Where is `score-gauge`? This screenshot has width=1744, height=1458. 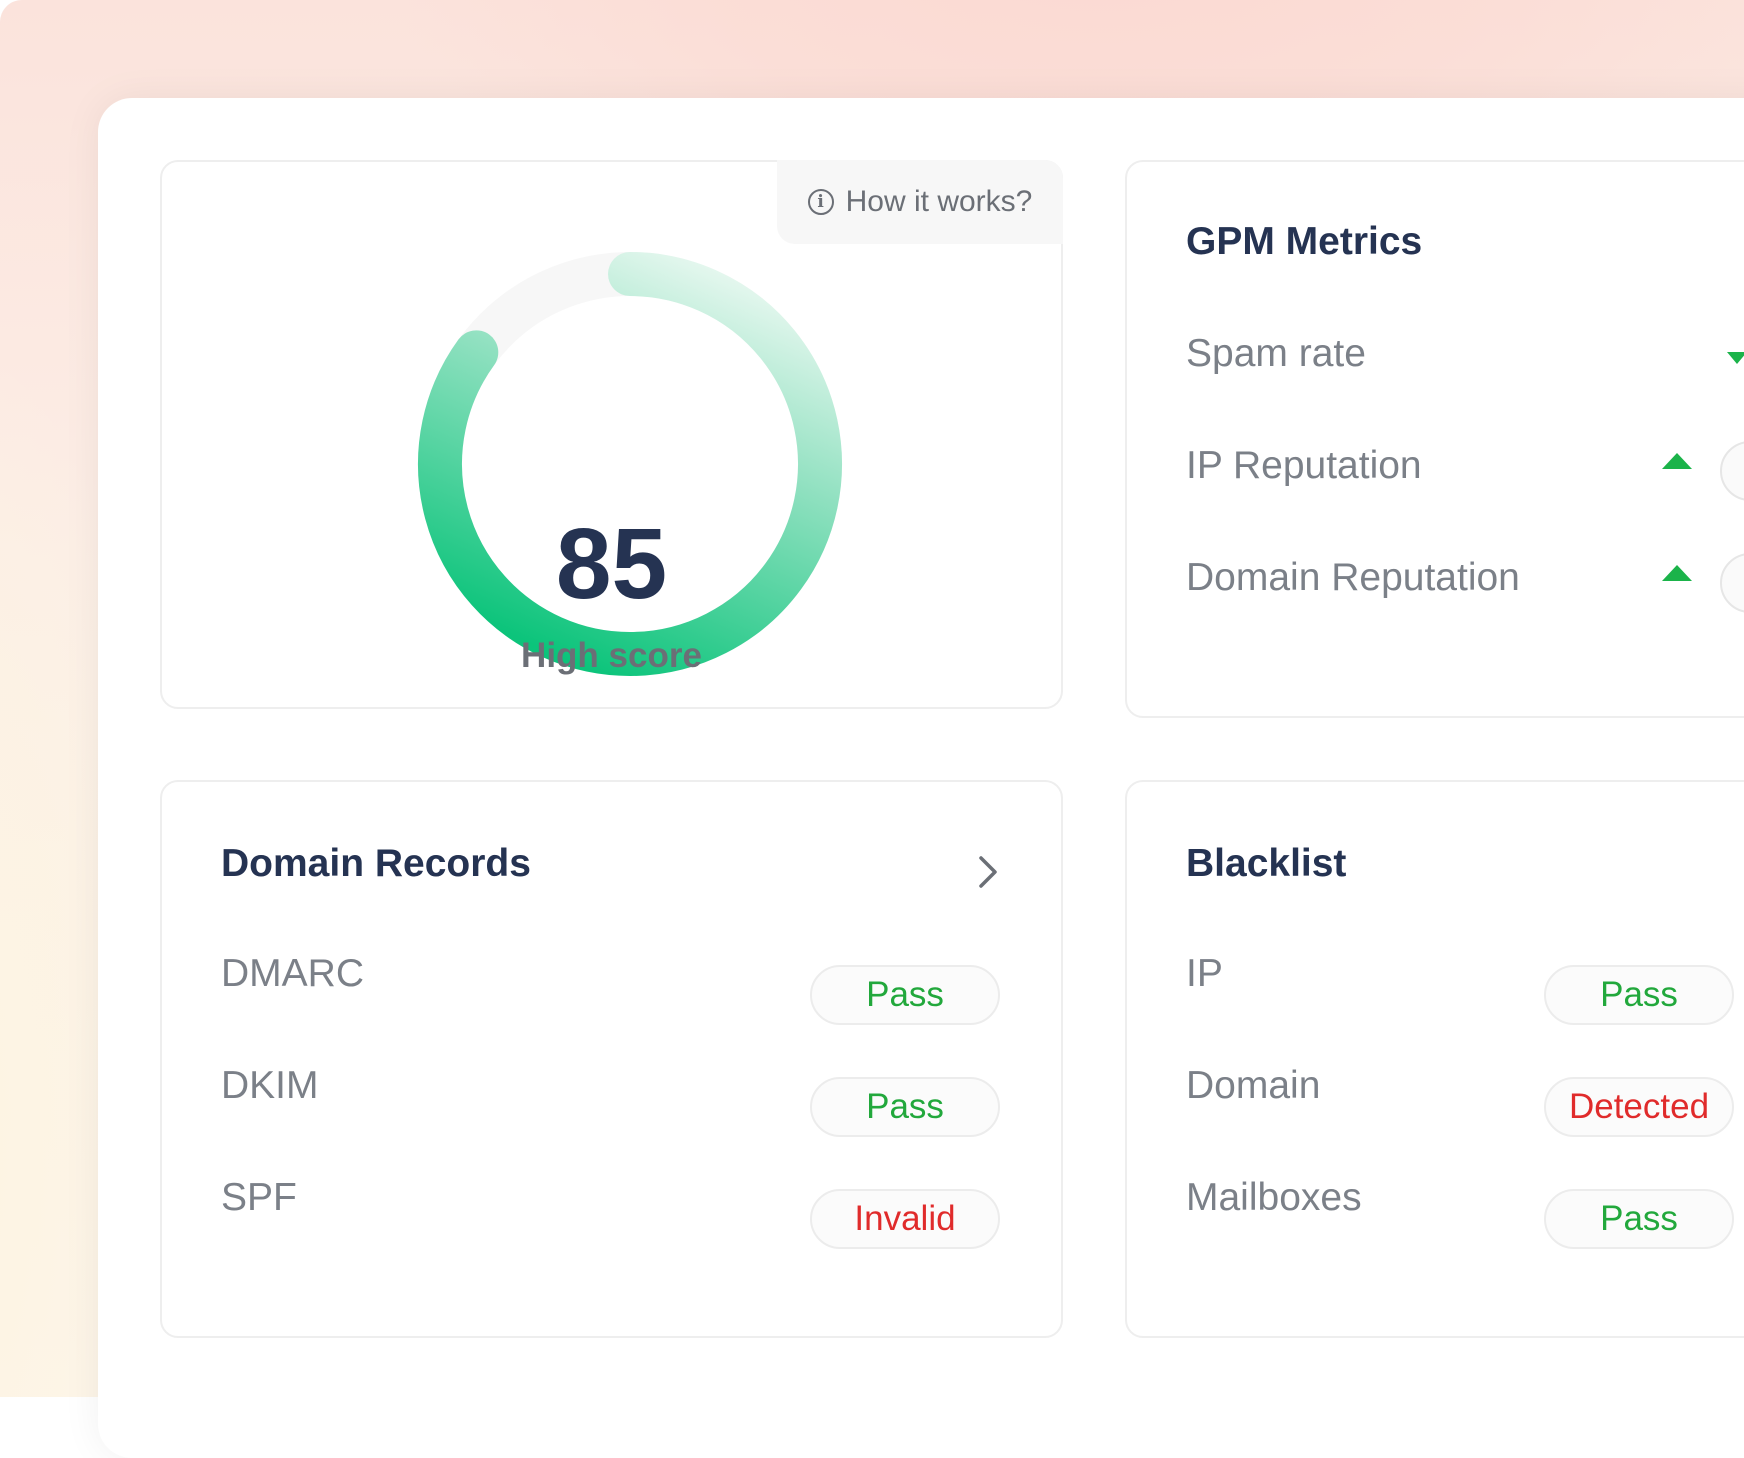 score-gauge is located at coordinates (630, 464).